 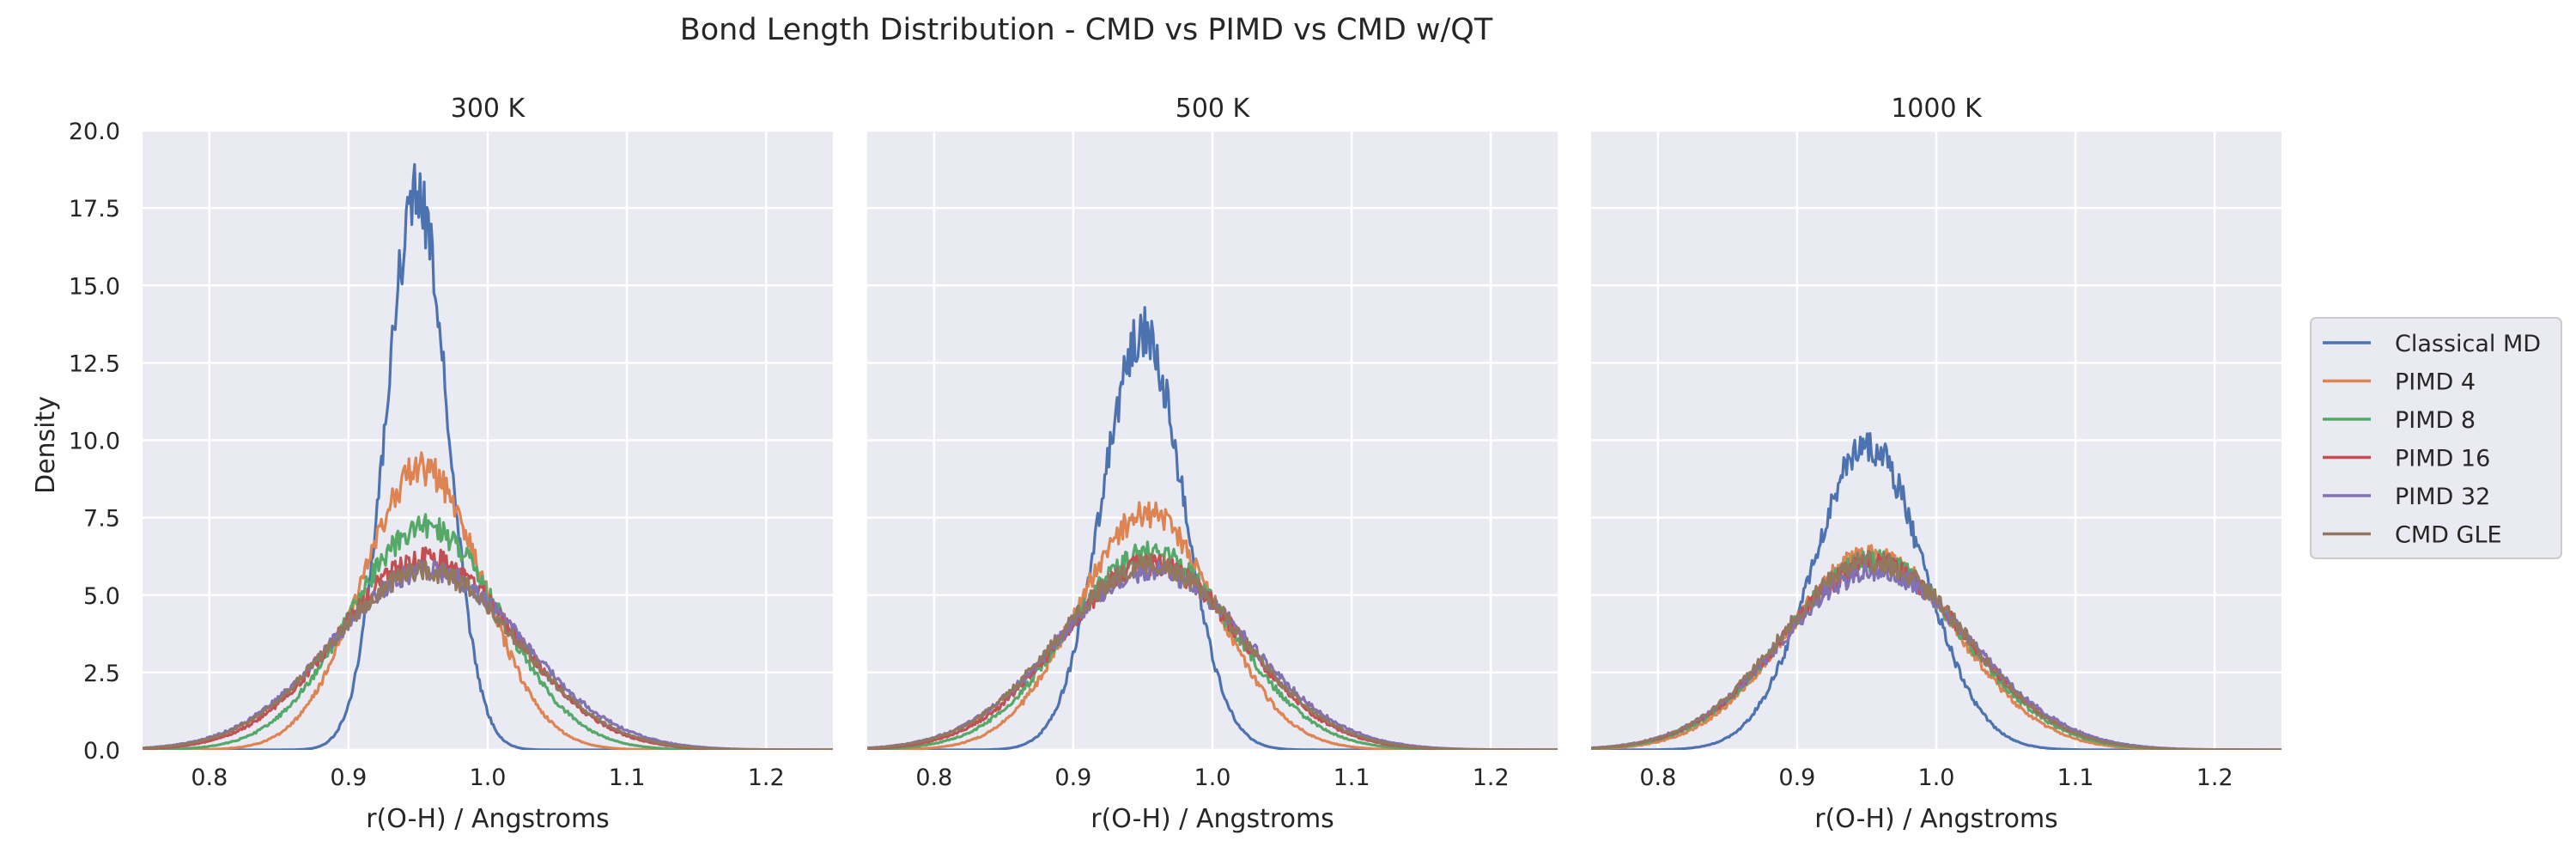 What do you see at coordinates (101, 674) in the screenshot?
I see `y-tick-label: 2.5` at bounding box center [101, 674].